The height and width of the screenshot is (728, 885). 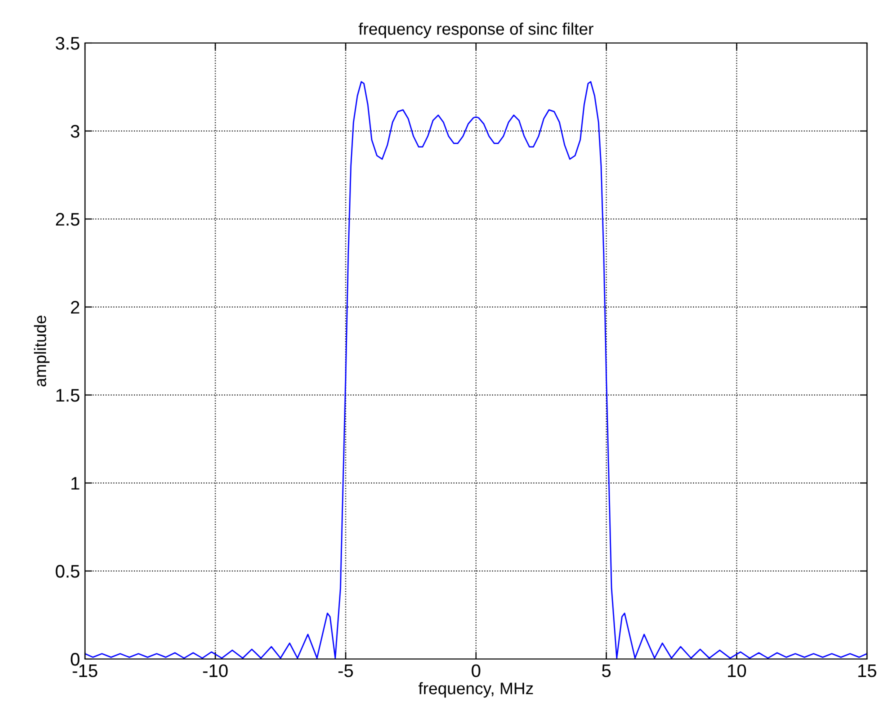 I want to click on y-tick-label: 3.5, so click(x=68, y=43).